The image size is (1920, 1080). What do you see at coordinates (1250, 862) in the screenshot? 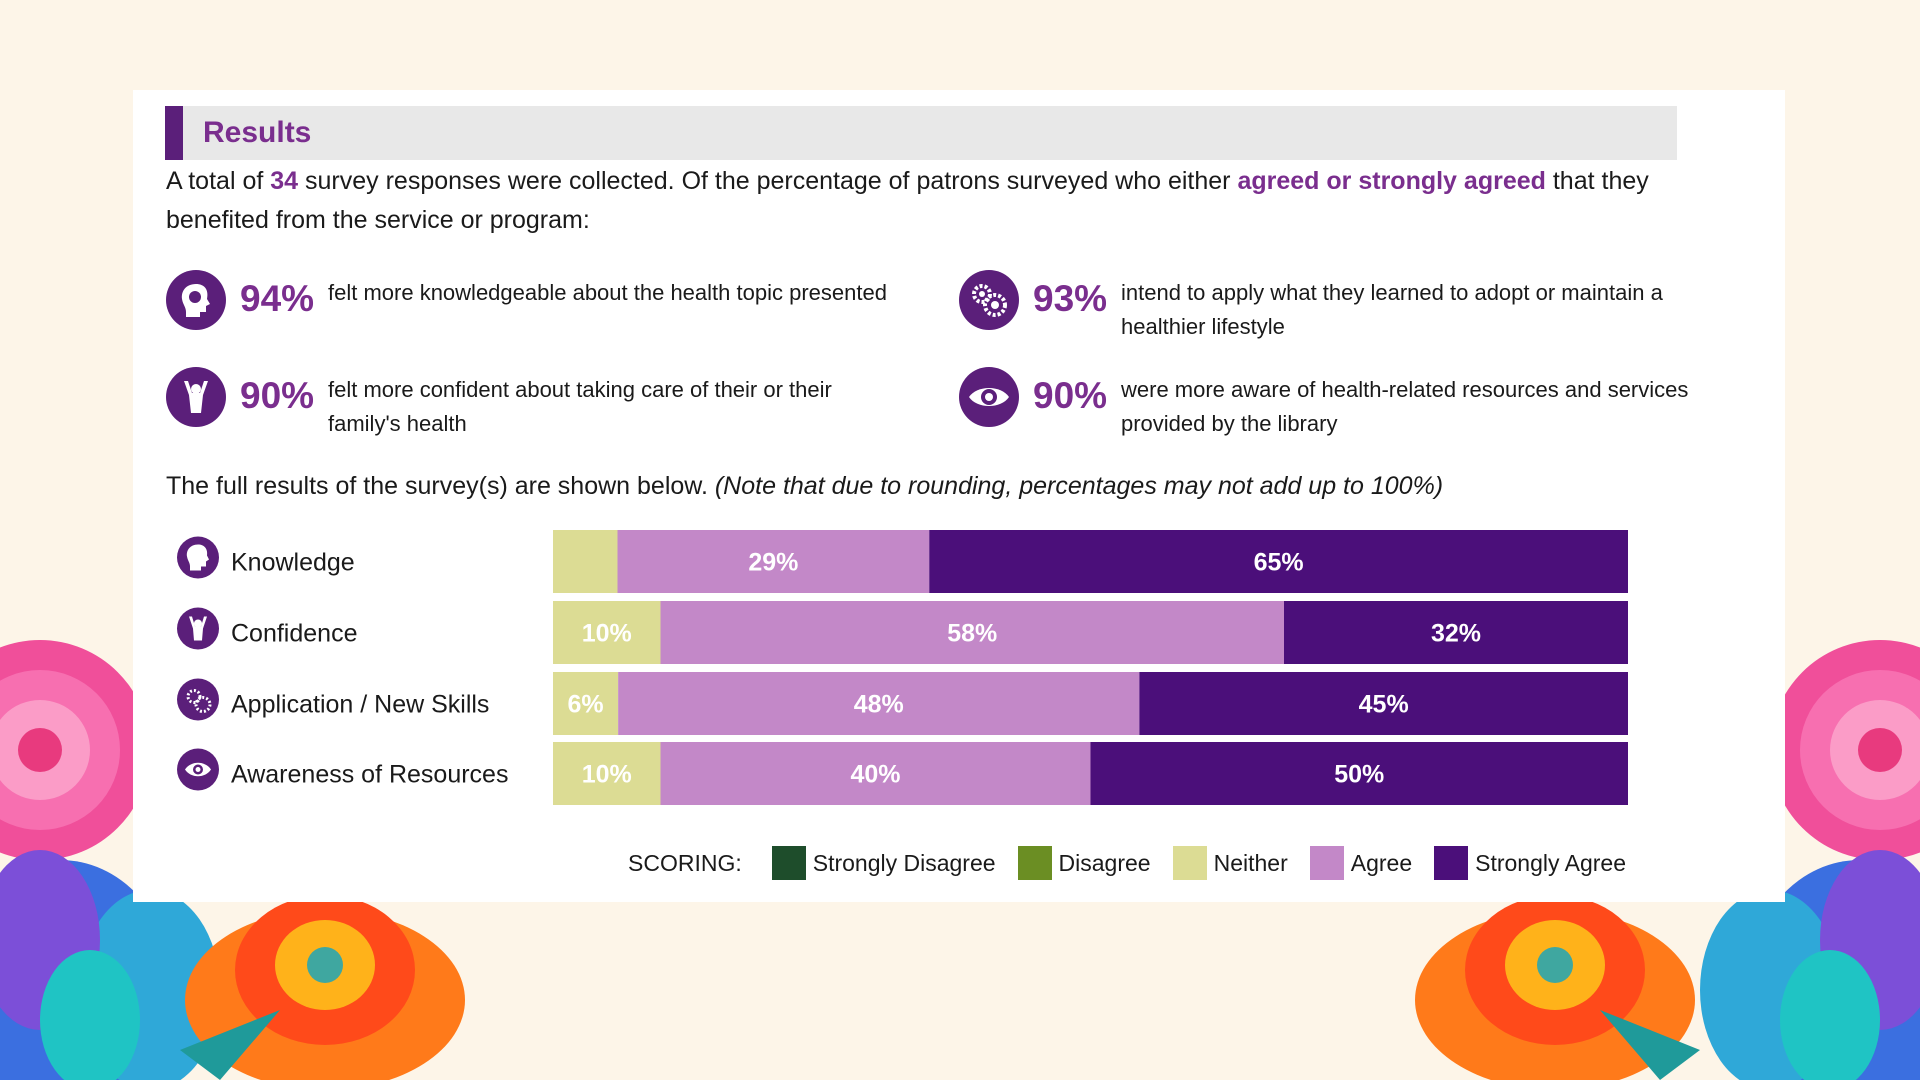
I see `legend-label: Neither` at bounding box center [1250, 862].